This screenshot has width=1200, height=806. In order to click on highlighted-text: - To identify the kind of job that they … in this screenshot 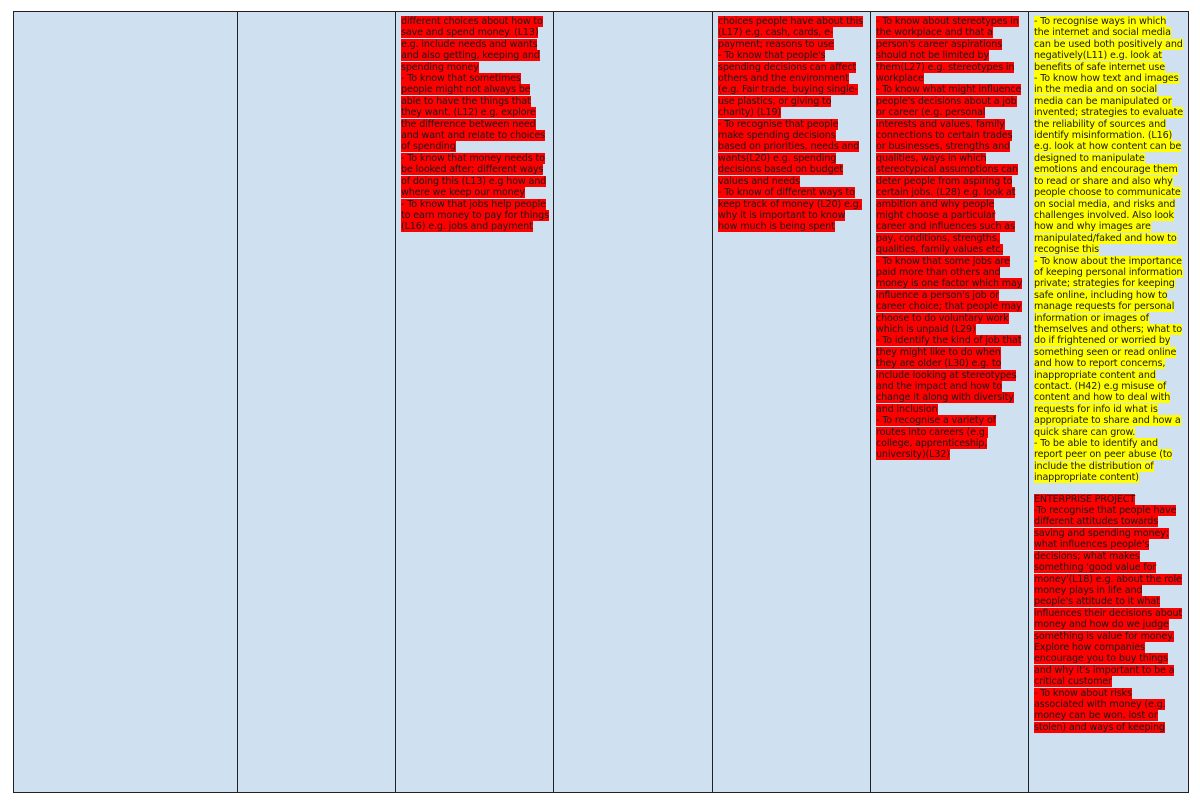, I will do `click(949, 375)`.